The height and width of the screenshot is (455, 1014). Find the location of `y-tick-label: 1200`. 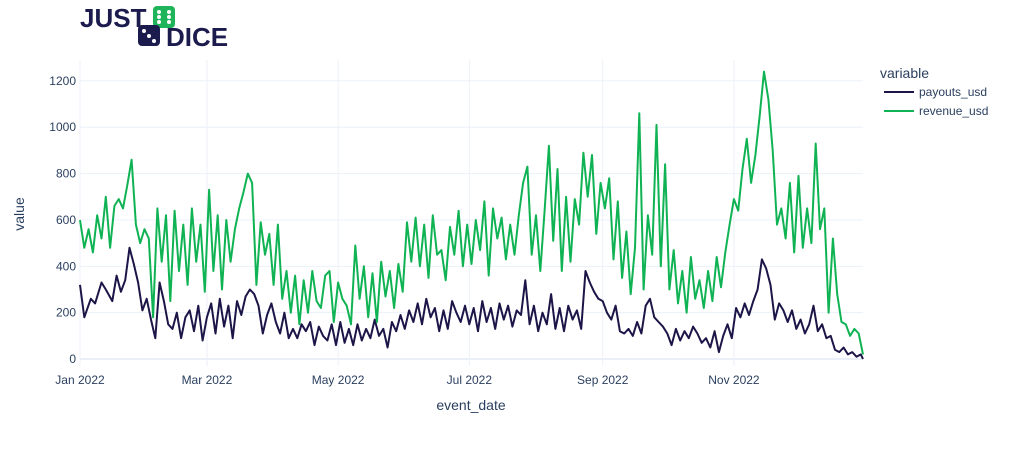

y-tick-label: 1200 is located at coordinates (62, 81).